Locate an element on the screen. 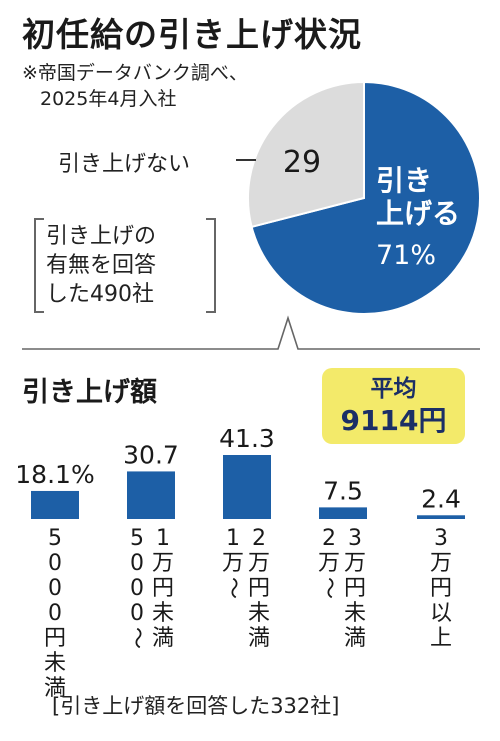 This screenshot has height=741, width=500. category-label-3-col-0-char-2: 円 is located at coordinates (355, 588).